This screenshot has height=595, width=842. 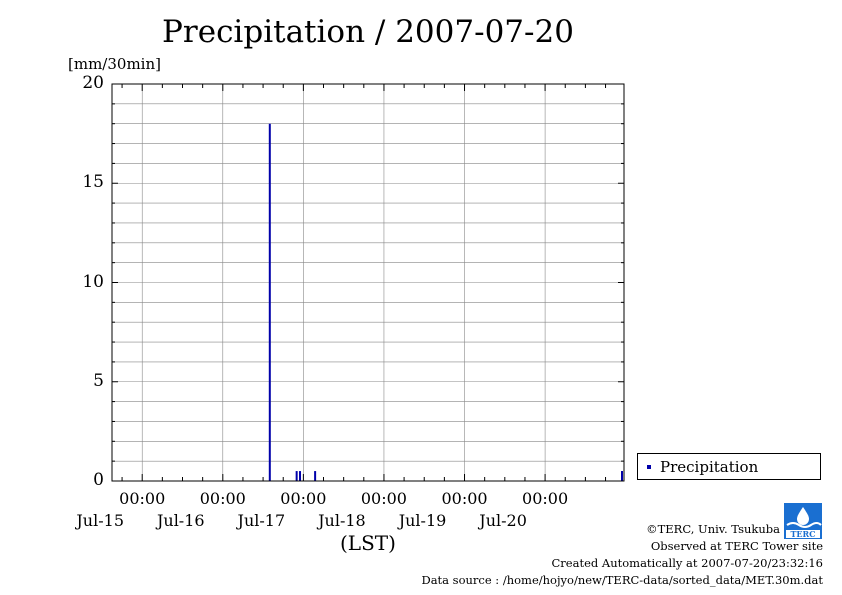 I want to click on y-tick-label: 15, so click(x=93, y=182).